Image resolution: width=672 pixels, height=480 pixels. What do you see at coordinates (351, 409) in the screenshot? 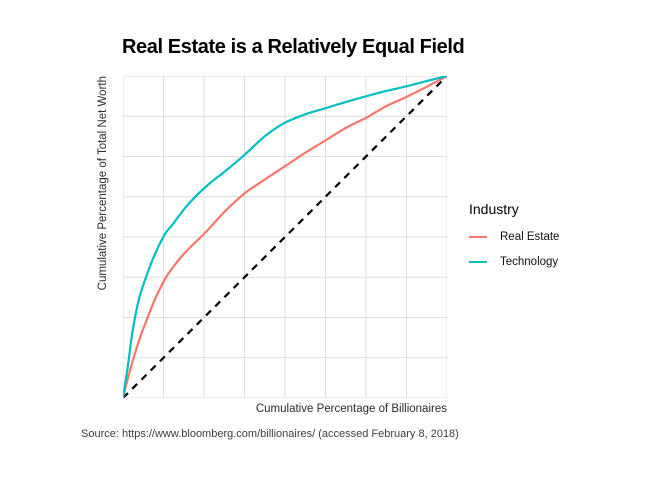
I see `x-axis-title: Cumulative Percentage of Billionaires` at bounding box center [351, 409].